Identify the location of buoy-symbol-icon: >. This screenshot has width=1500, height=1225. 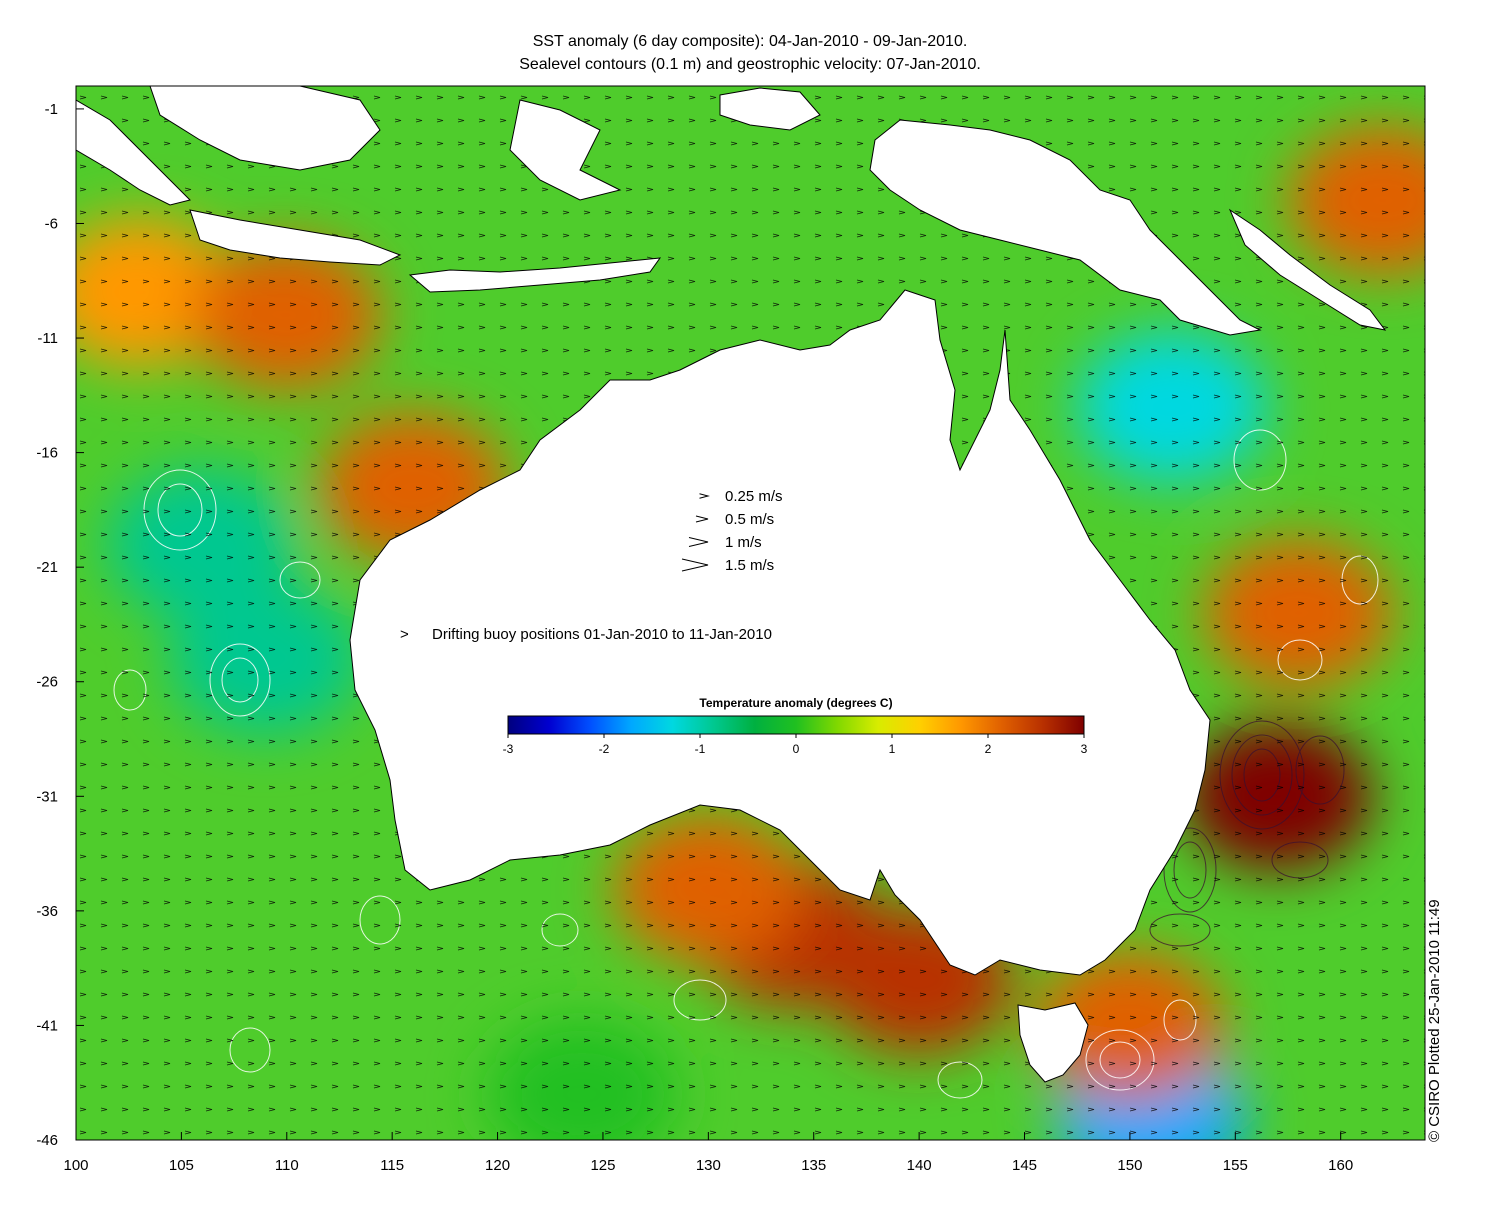
(404, 634).